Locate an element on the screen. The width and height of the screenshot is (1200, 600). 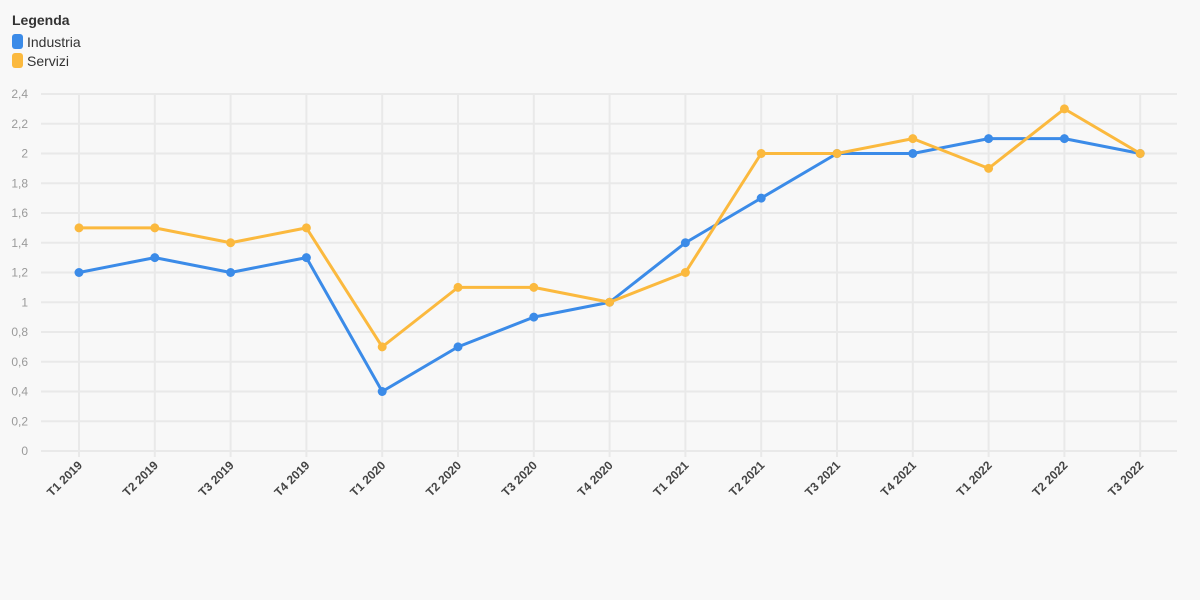
y-tick-label: 2 is located at coordinates (24, 154).